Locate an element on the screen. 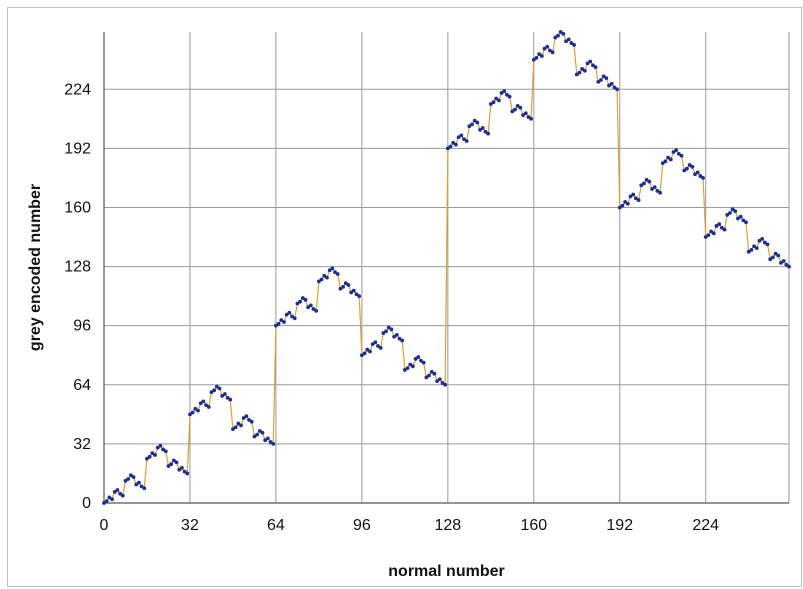 The image size is (803, 589). x-tick-label: 160 is located at coordinates (533, 525).